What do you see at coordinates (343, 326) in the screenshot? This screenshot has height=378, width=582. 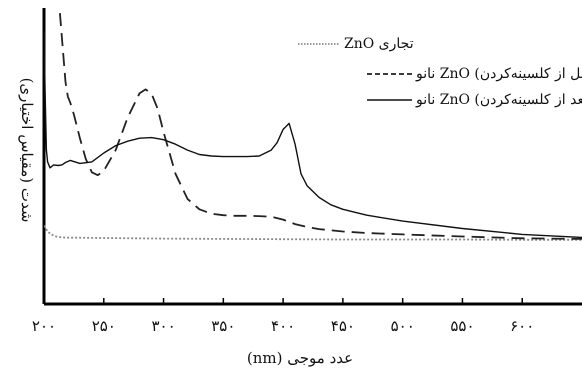 I see `x-tick-label: ۴۵۰` at bounding box center [343, 326].